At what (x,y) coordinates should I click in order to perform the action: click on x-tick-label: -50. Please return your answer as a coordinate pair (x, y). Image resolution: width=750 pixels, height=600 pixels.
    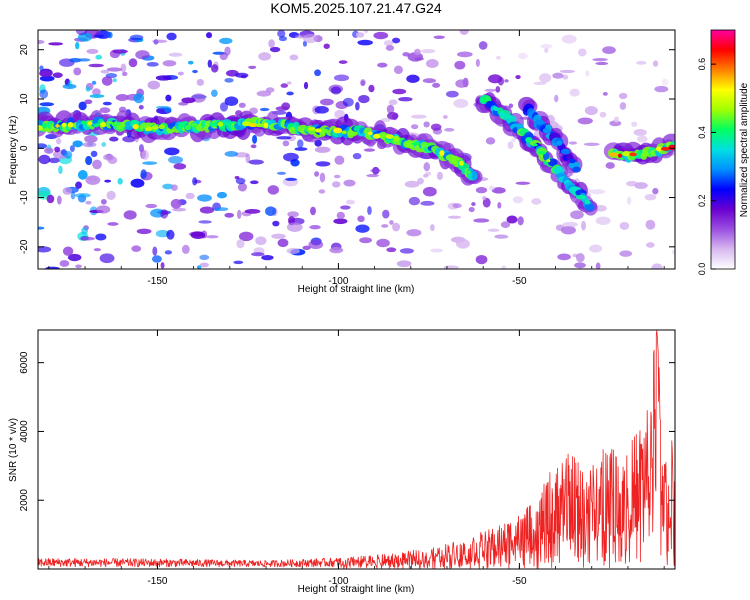
    Looking at the image, I should click on (519, 281).